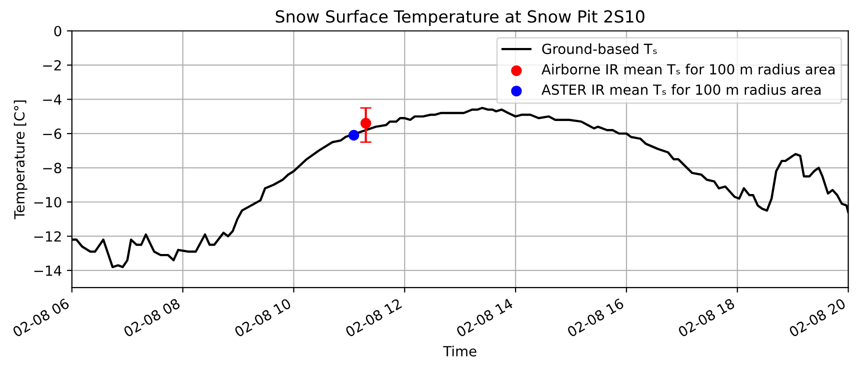  Describe the element at coordinates (52, 134) in the screenshot. I see `y-tick-label: −6` at that location.